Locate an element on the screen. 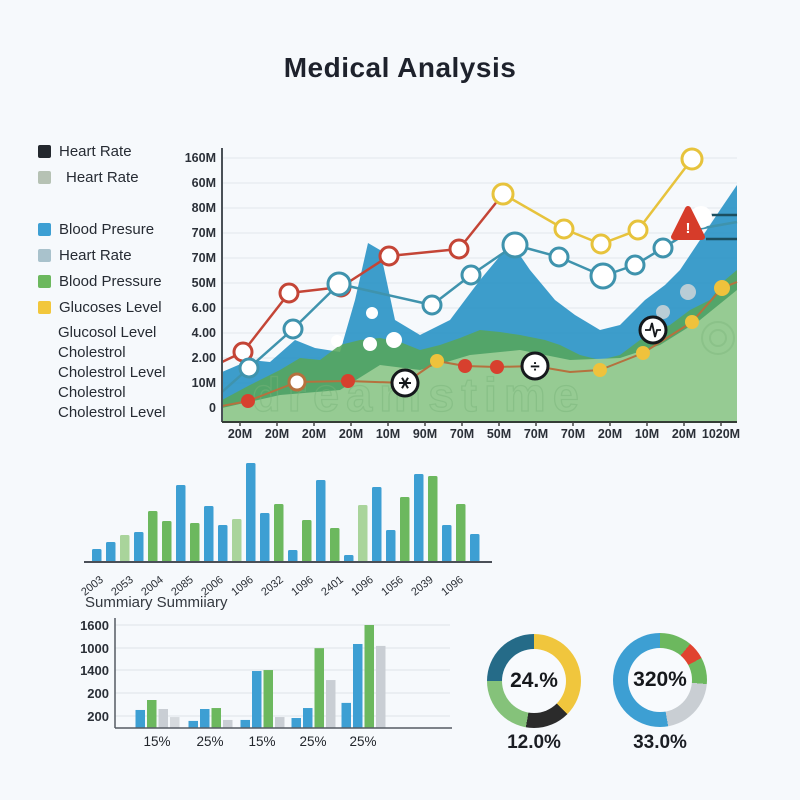  legend-item-9: Cholestrol is located at coordinates (125, 392).